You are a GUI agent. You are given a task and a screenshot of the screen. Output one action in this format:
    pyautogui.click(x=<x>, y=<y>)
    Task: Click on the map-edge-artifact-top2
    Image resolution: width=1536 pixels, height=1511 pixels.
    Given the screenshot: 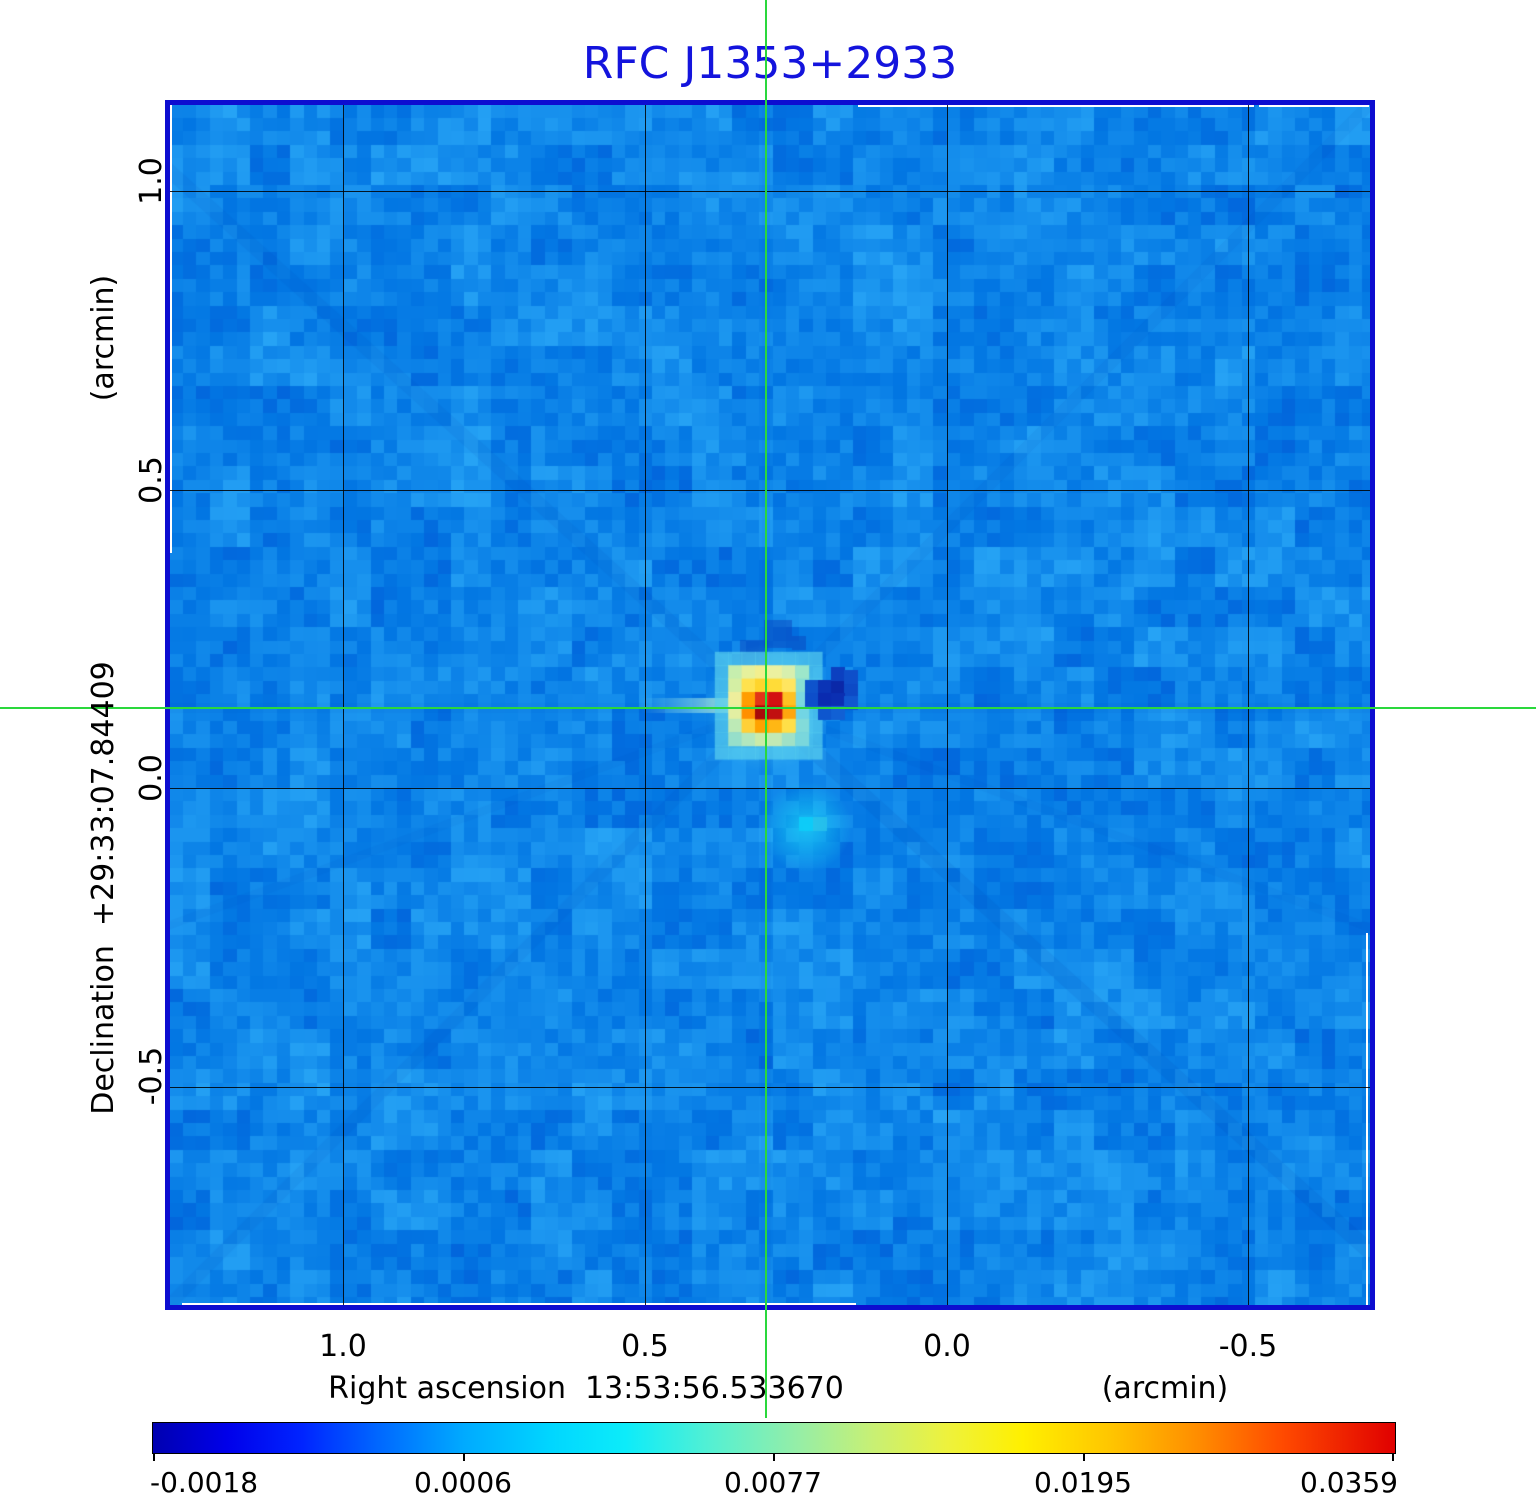 What is the action you would take?
    pyautogui.click(x=1314, y=106)
    